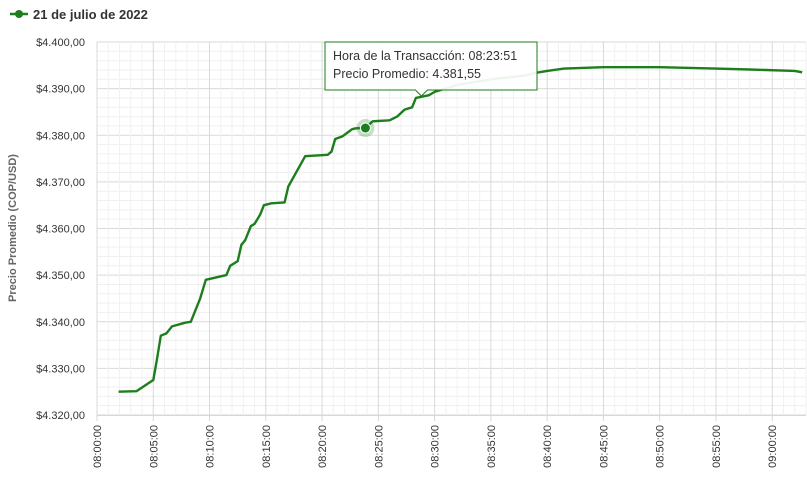  What do you see at coordinates (60, 416) in the screenshot?
I see `y-tick-label: $4.320,00` at bounding box center [60, 416].